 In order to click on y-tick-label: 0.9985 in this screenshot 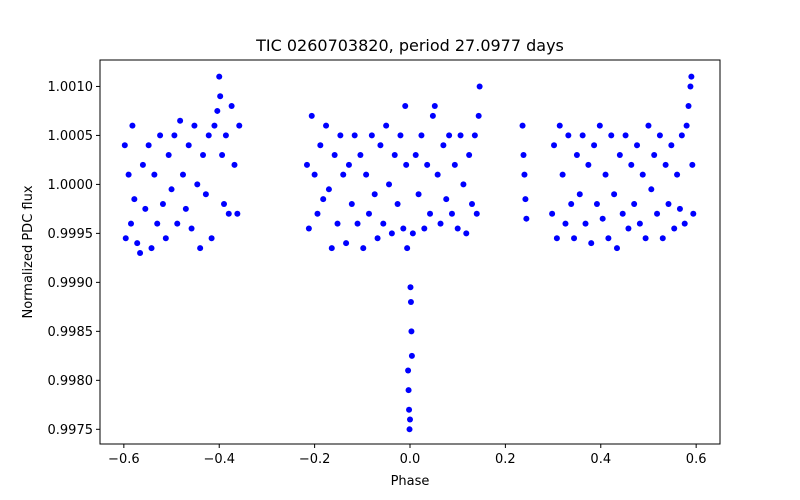, I will do `click(71, 332)`.